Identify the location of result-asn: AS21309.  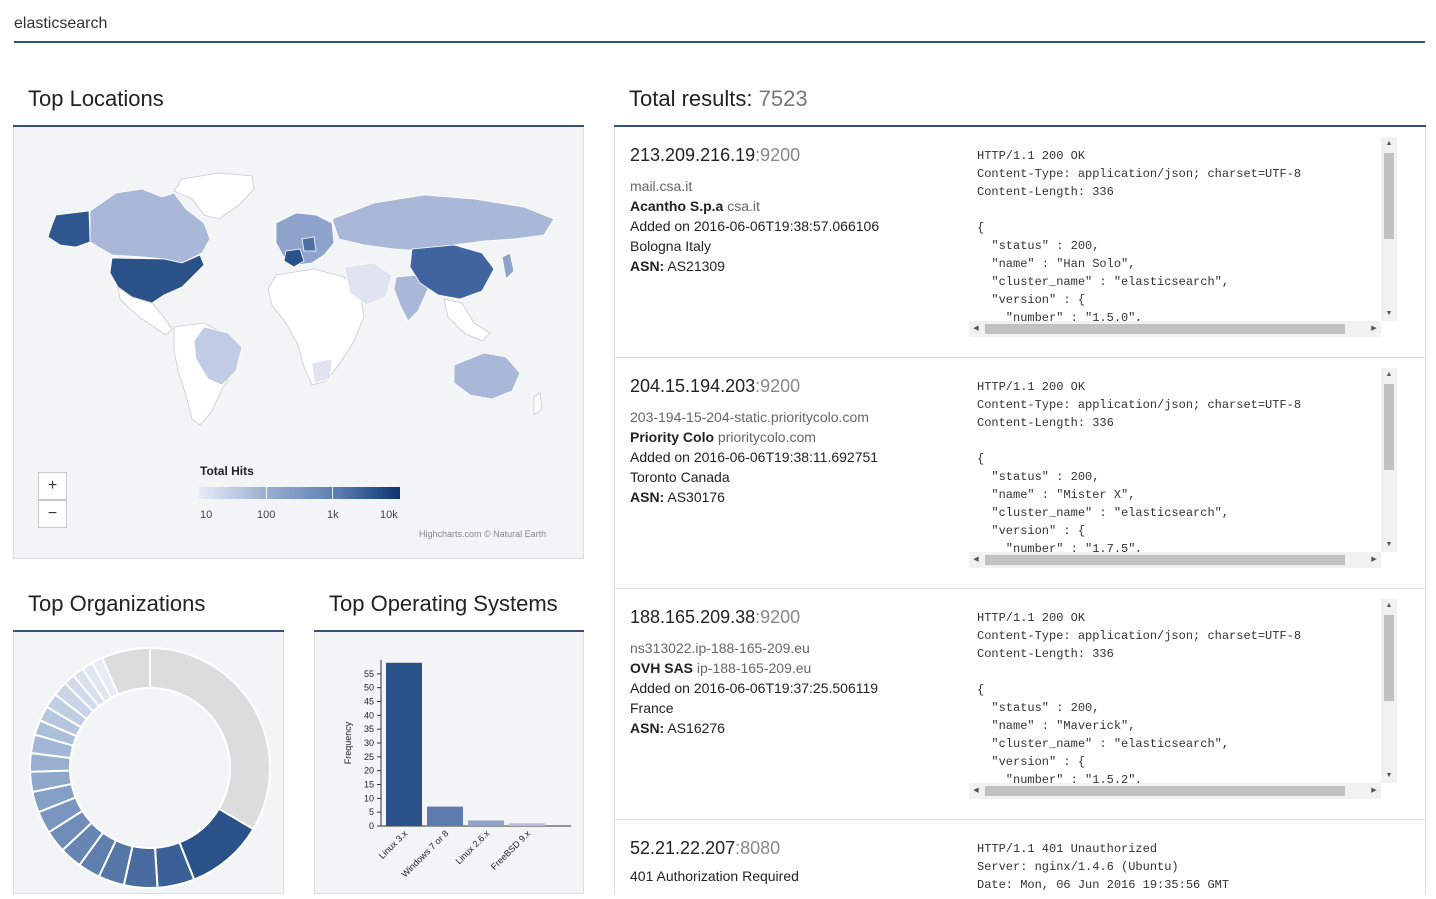
(696, 266).